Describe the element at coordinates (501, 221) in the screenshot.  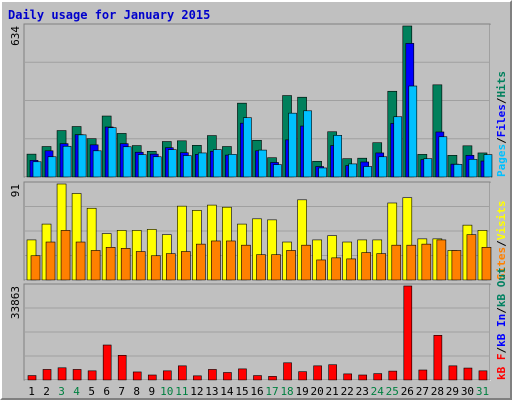
I see `legend-visits: Visits` at that location.